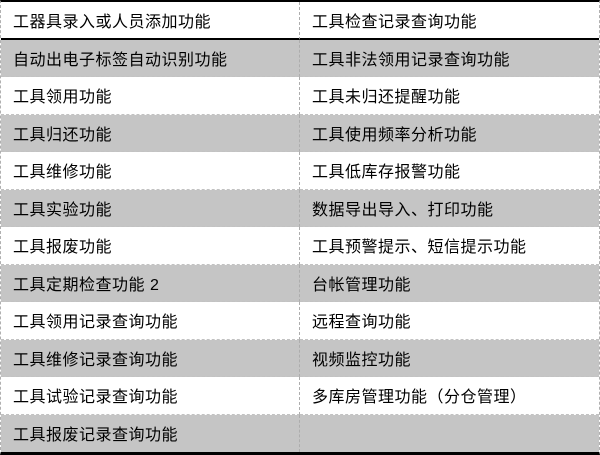  What do you see at coordinates (150, 208) in the screenshot?
I see `table-cell-left: 工具实验功能` at bounding box center [150, 208].